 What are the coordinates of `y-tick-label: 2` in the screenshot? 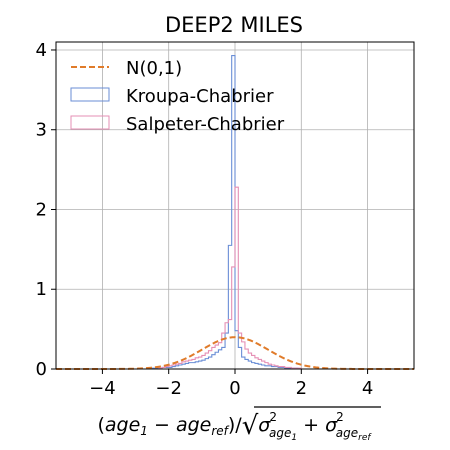 It's located at (41, 209).